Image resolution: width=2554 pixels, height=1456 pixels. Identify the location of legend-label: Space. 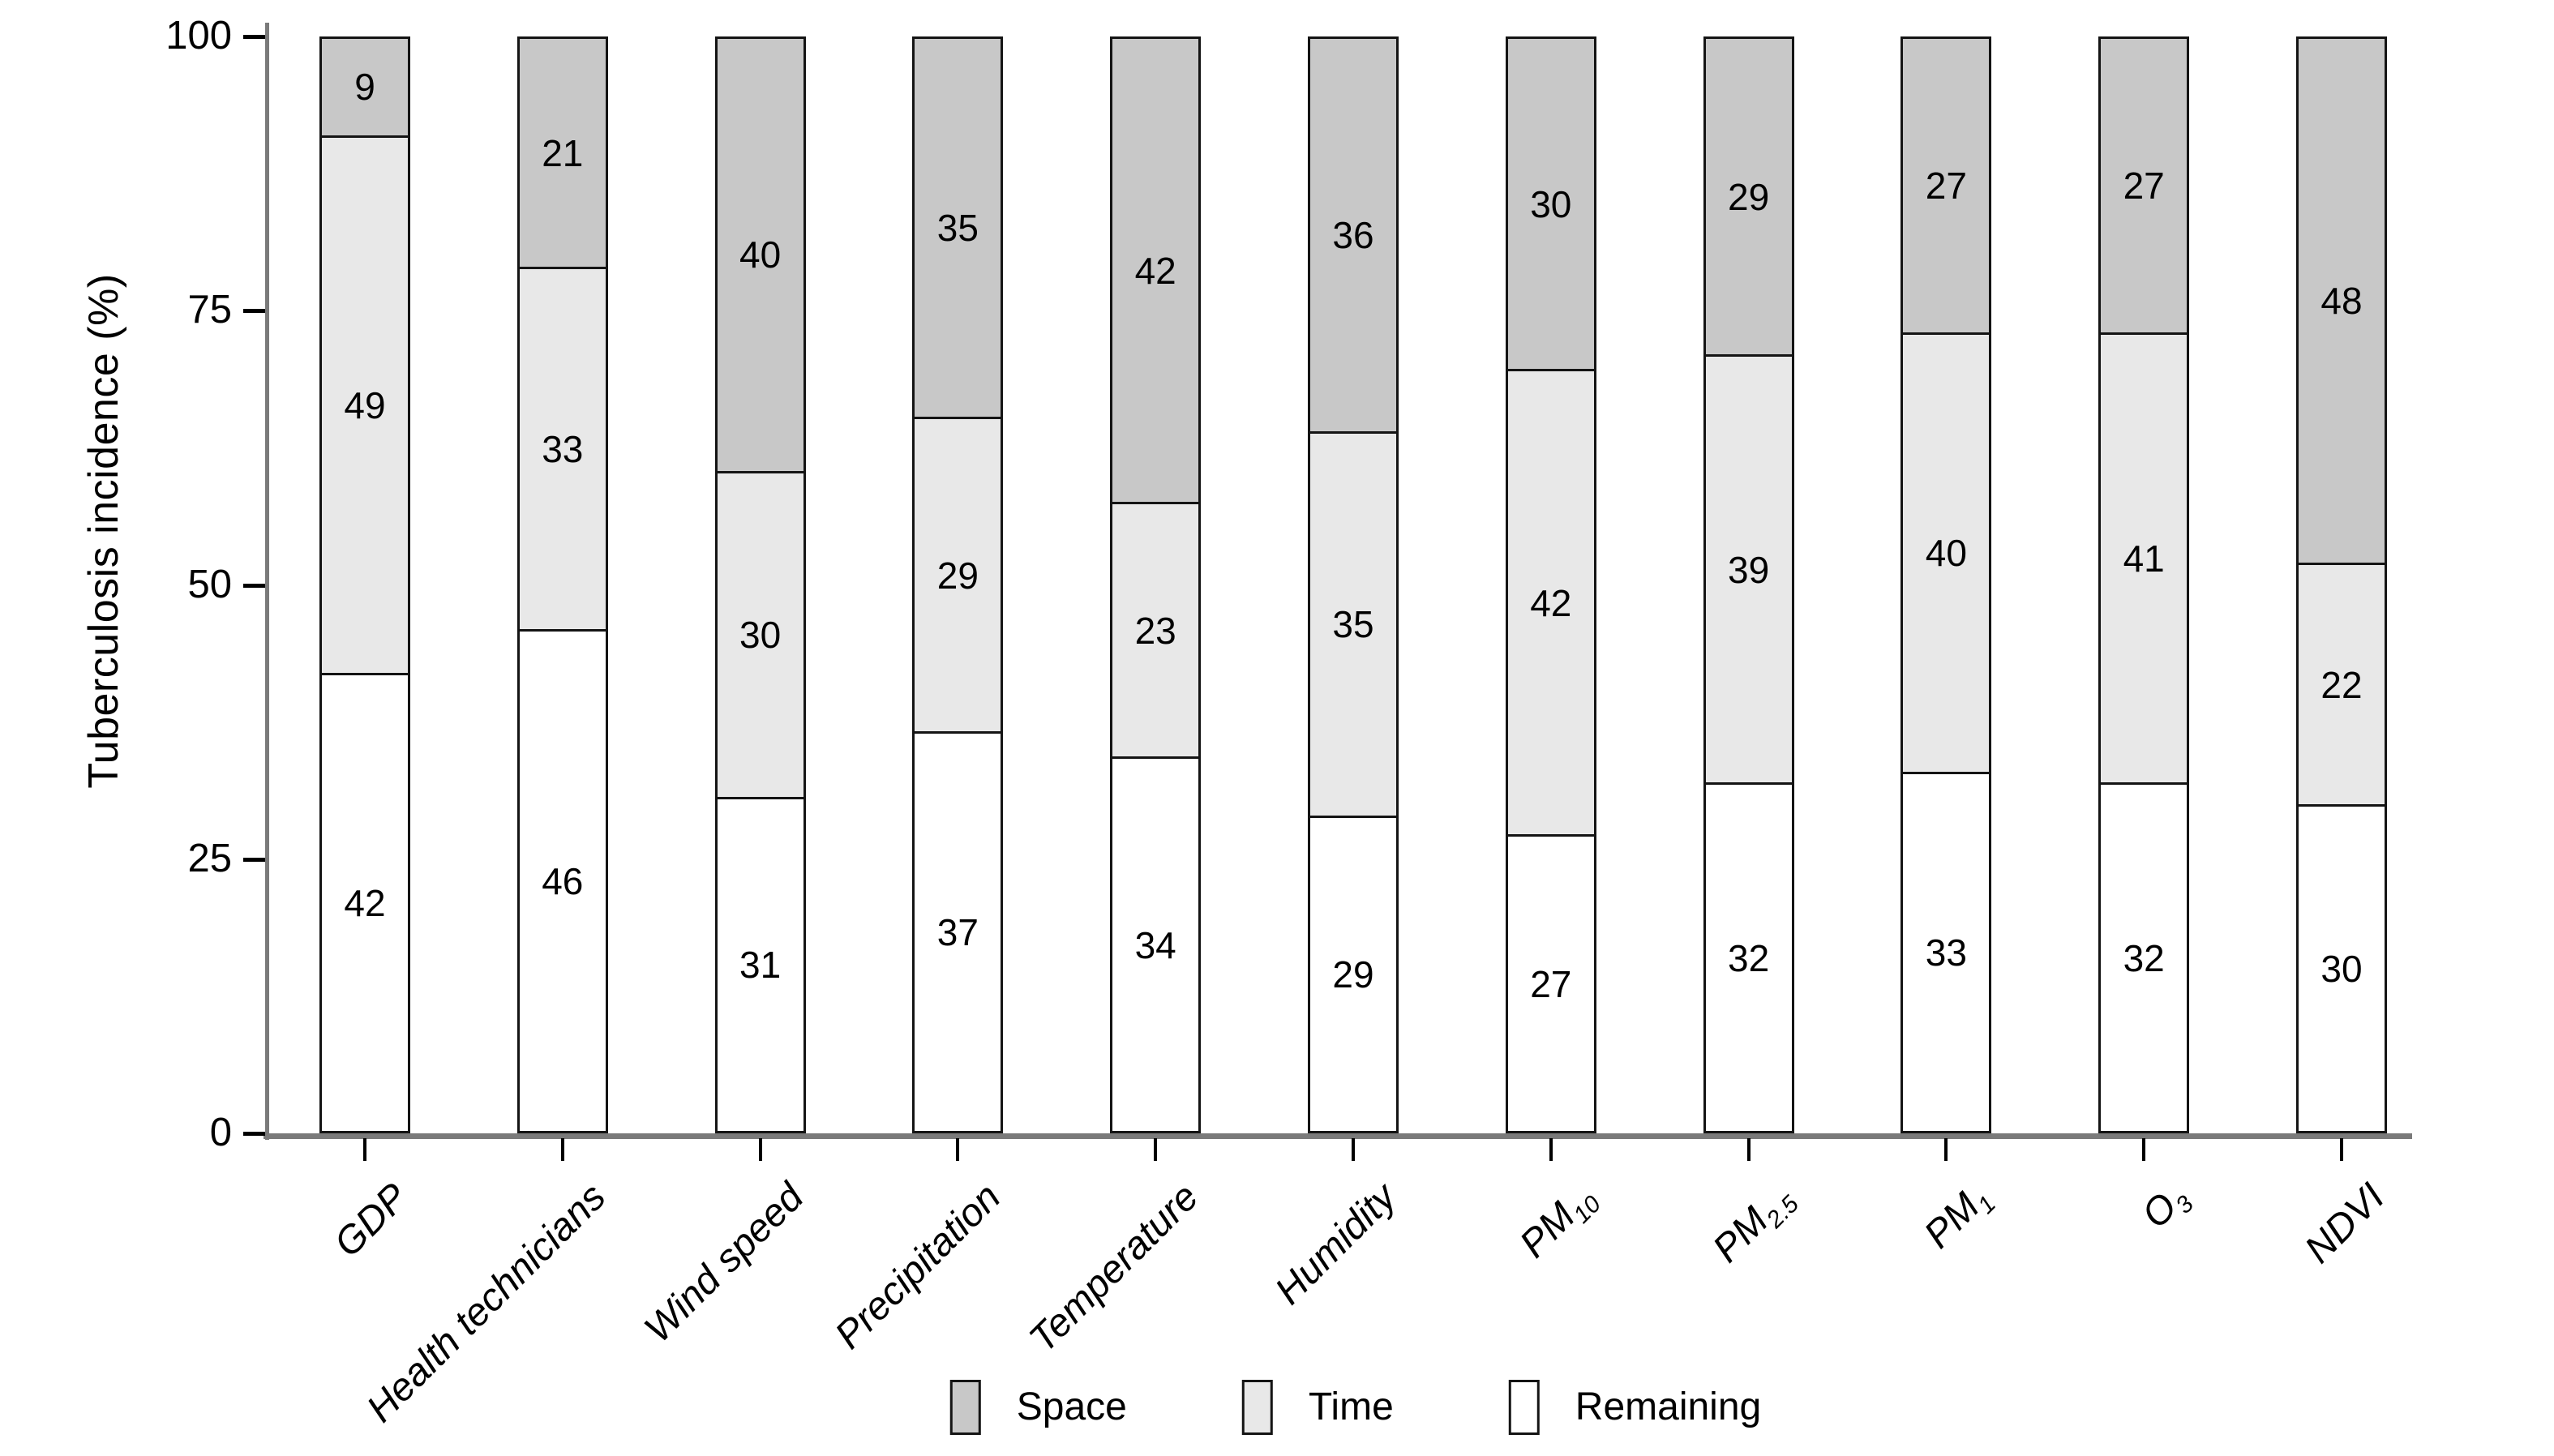
(1071, 1407).